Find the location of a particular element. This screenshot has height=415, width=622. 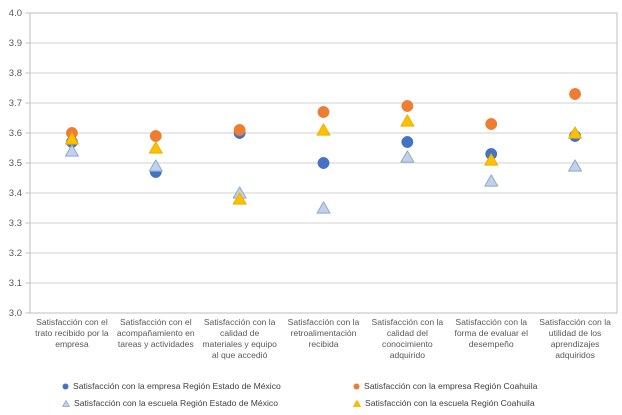

y-axis-tick-label: 3.4 is located at coordinates (15, 193).